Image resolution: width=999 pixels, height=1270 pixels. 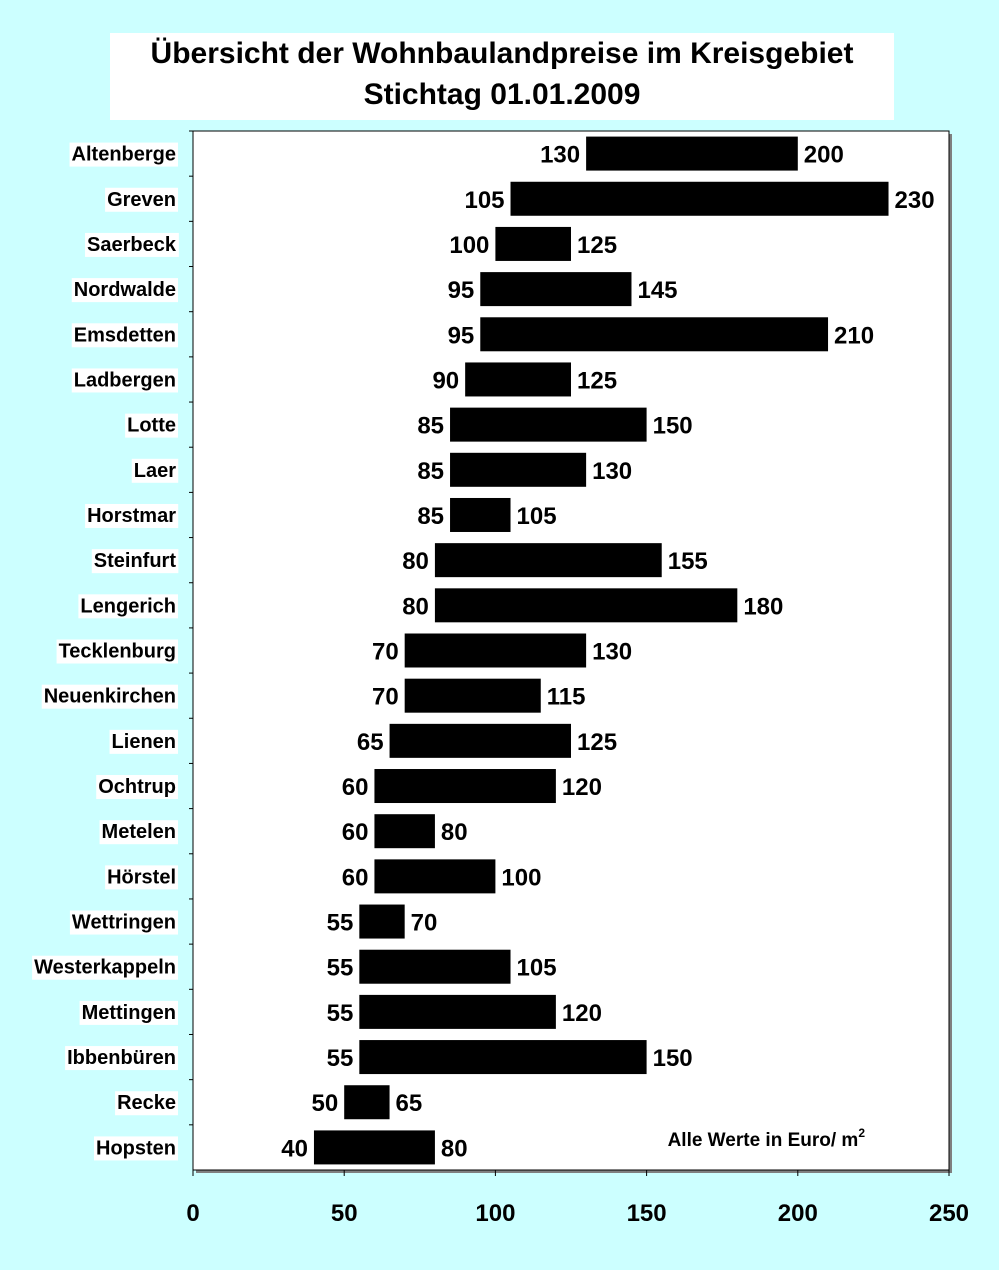 I want to click on category-label-westerkappeln: Westerkappeln, so click(x=105, y=968).